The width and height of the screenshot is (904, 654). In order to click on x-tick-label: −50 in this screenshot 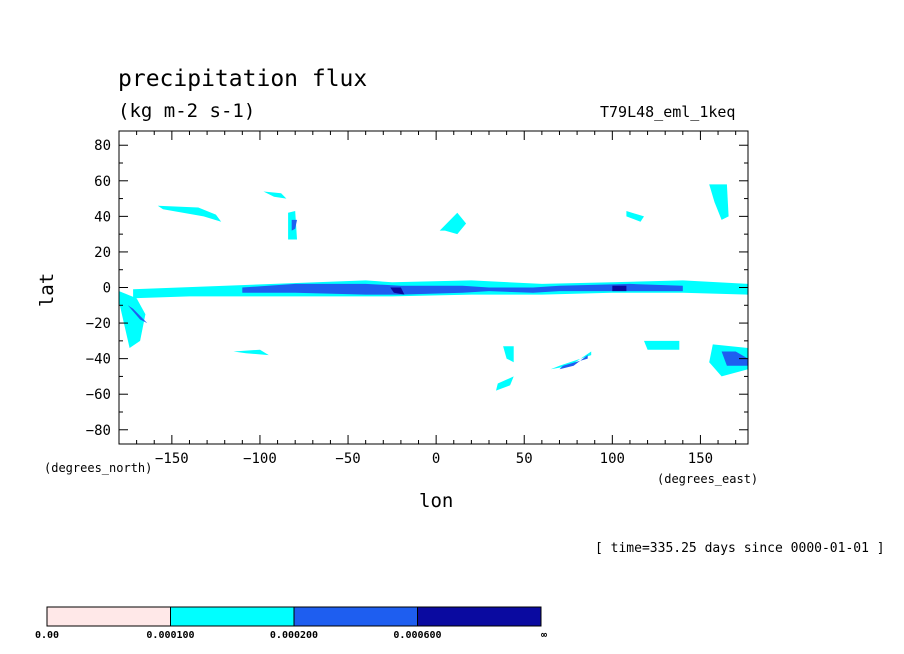, I will do `click(347, 459)`.